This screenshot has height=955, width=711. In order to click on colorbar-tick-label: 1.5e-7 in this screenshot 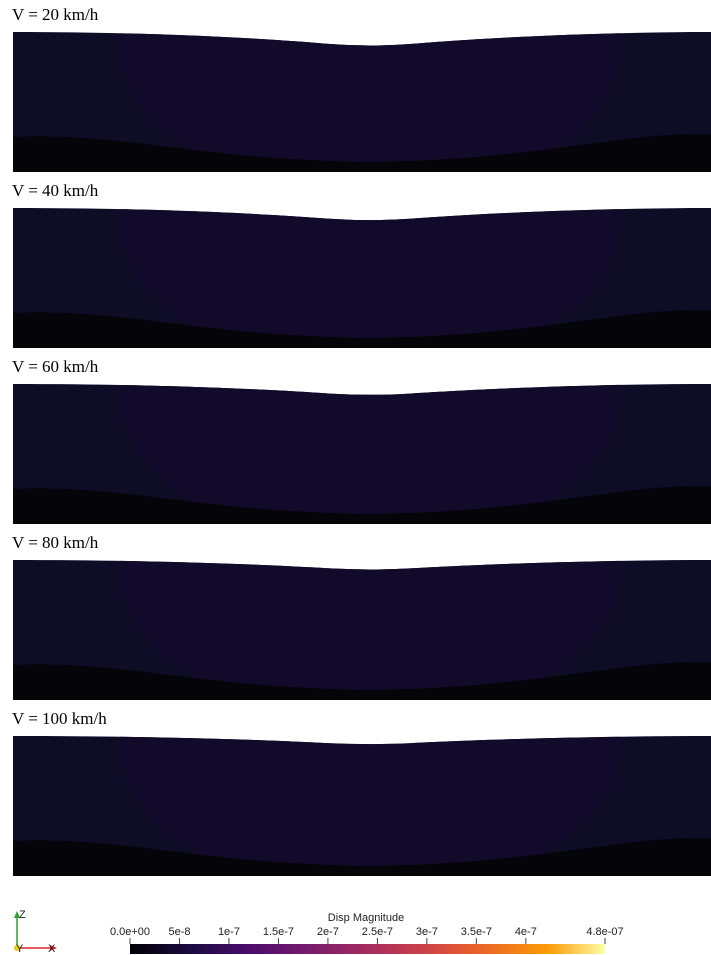, I will do `click(278, 932)`.